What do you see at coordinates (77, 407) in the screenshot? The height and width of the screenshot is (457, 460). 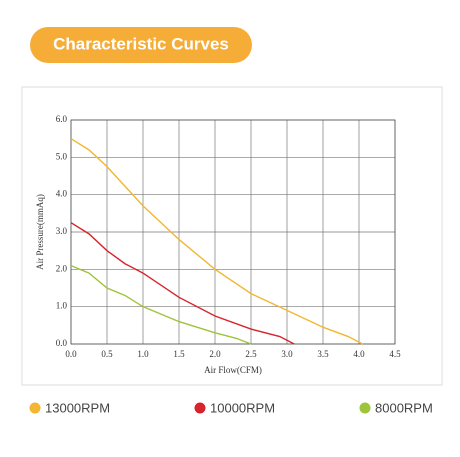 I see `legend-label: 13000RPM` at bounding box center [77, 407].